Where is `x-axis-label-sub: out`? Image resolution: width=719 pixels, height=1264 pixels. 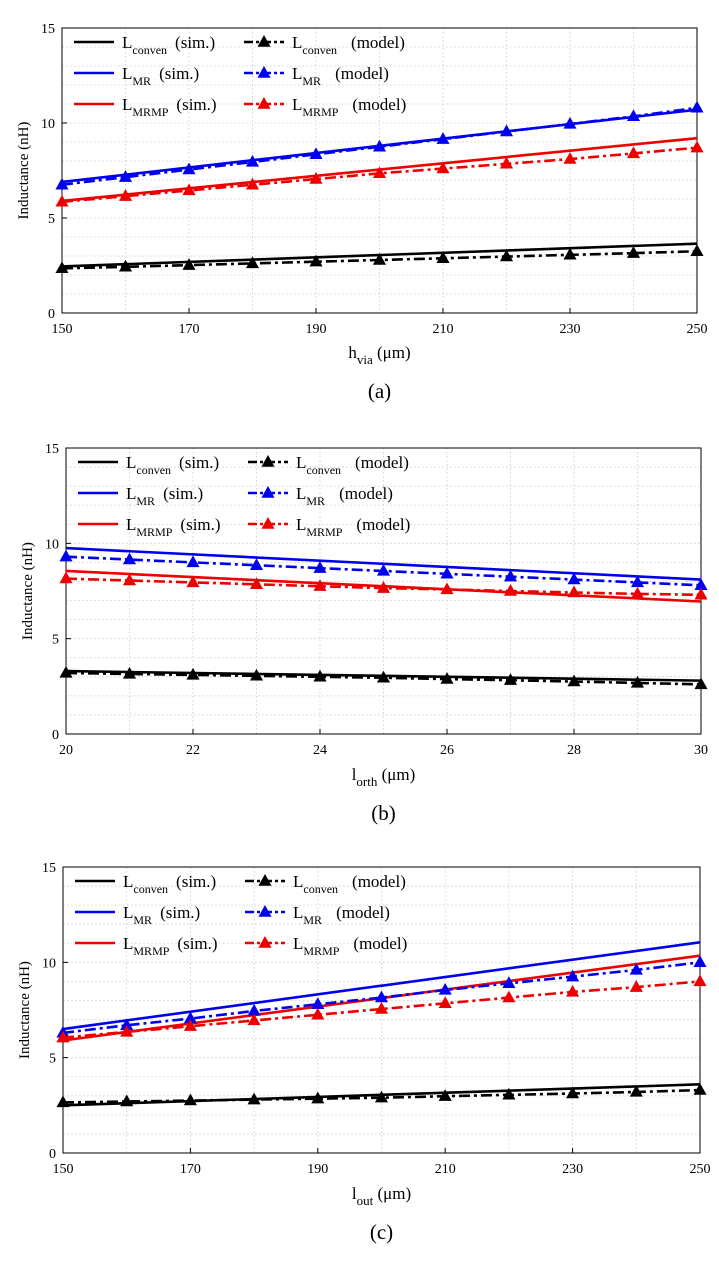 x-axis-label-sub: out is located at coordinates (365, 1200).